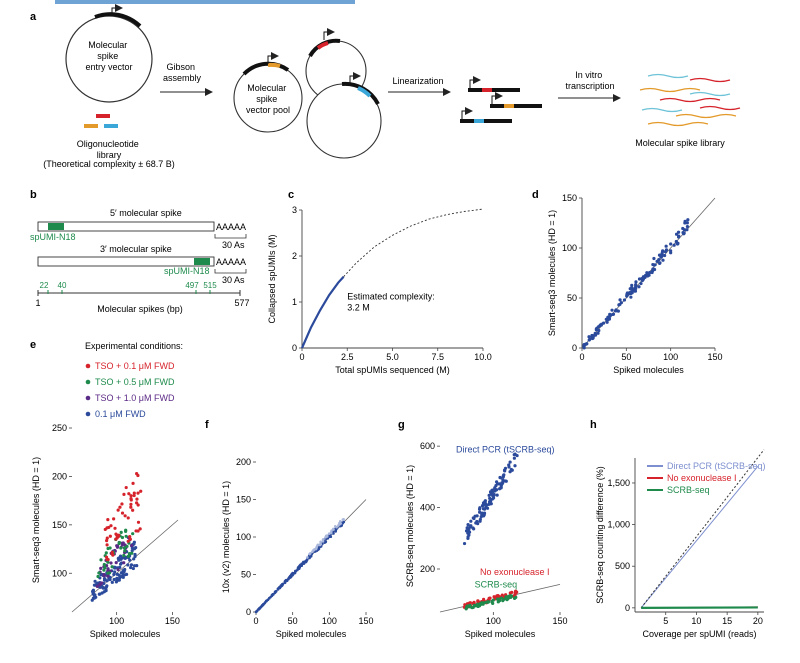  Describe the element at coordinates (294, 348) in the screenshot. I see `y-tick-label: 0` at that location.